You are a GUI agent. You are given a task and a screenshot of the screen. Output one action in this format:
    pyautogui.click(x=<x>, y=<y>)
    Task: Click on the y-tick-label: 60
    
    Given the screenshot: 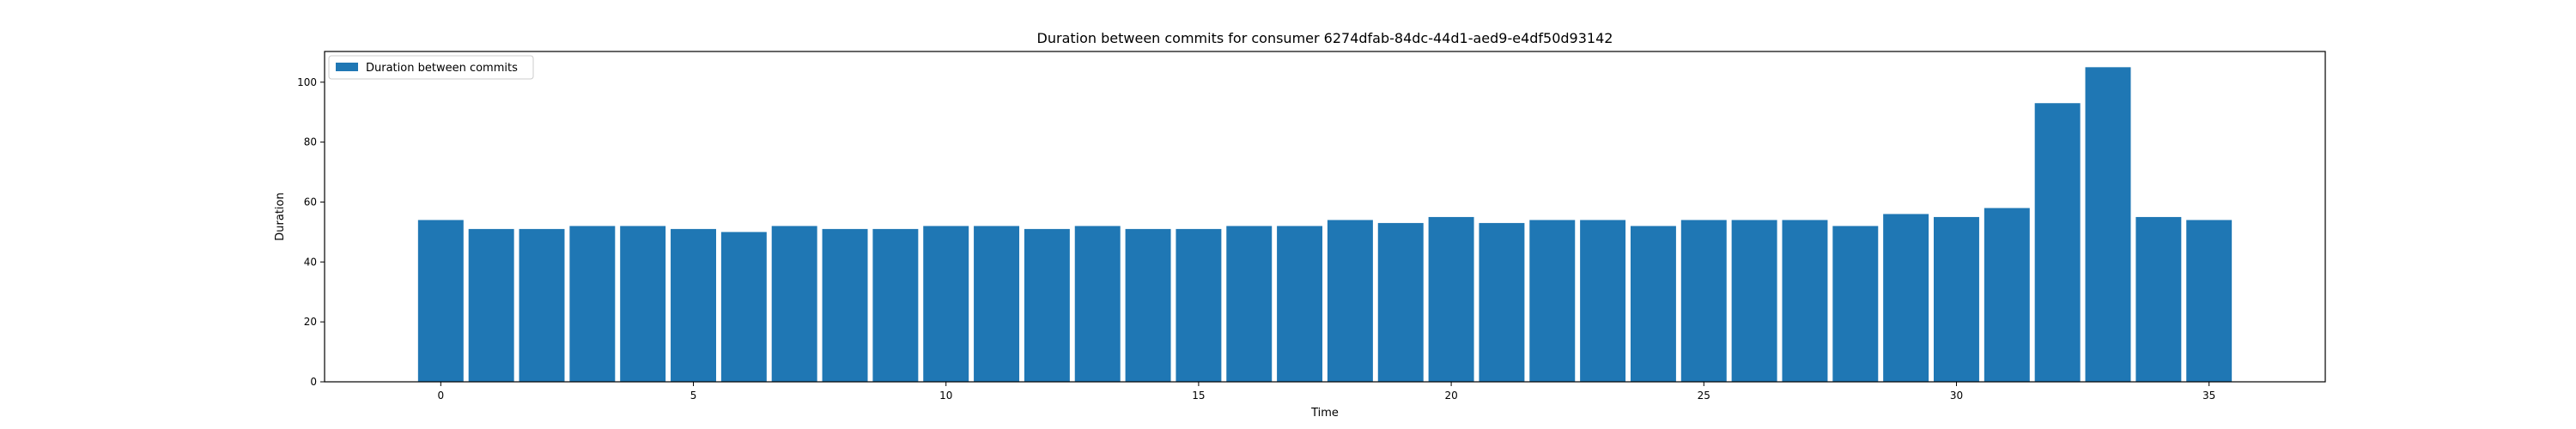 What is the action you would take?
    pyautogui.click(x=311, y=202)
    